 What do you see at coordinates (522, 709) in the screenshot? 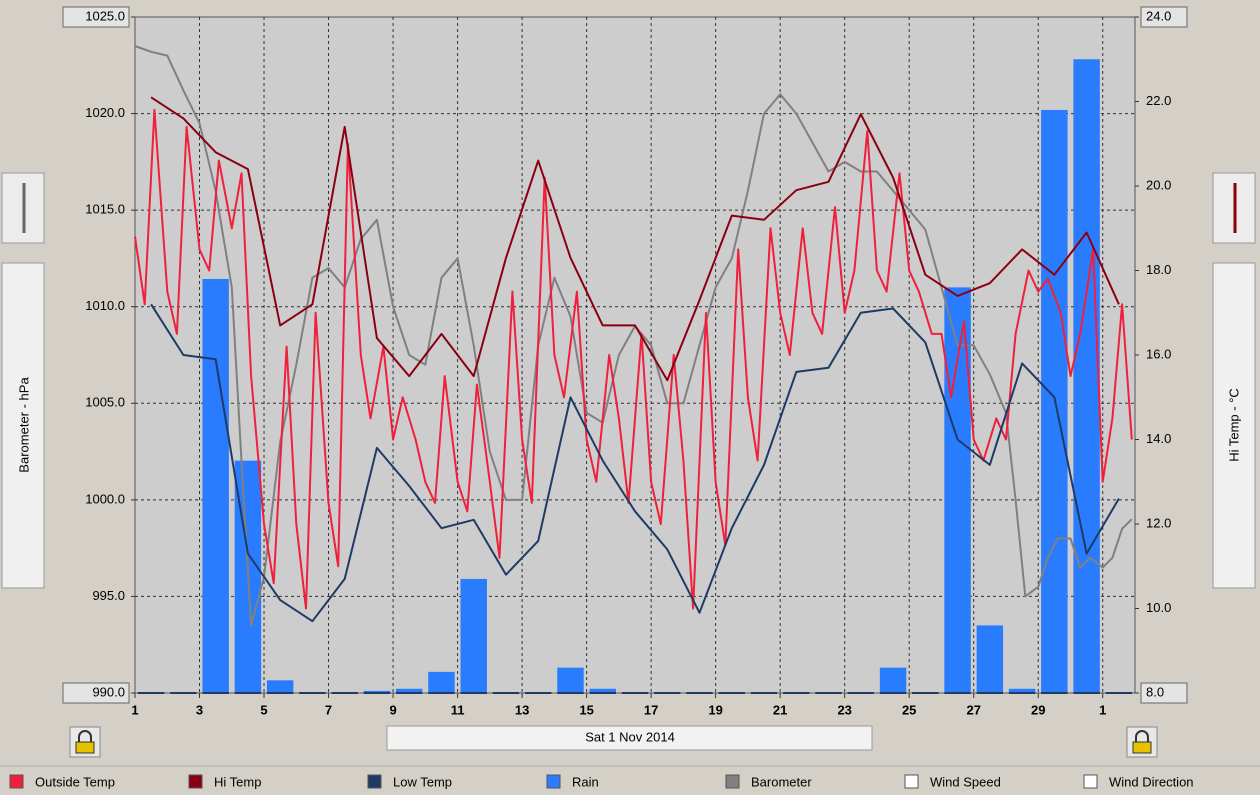
I see `x-tick-label: 13` at bounding box center [522, 709].